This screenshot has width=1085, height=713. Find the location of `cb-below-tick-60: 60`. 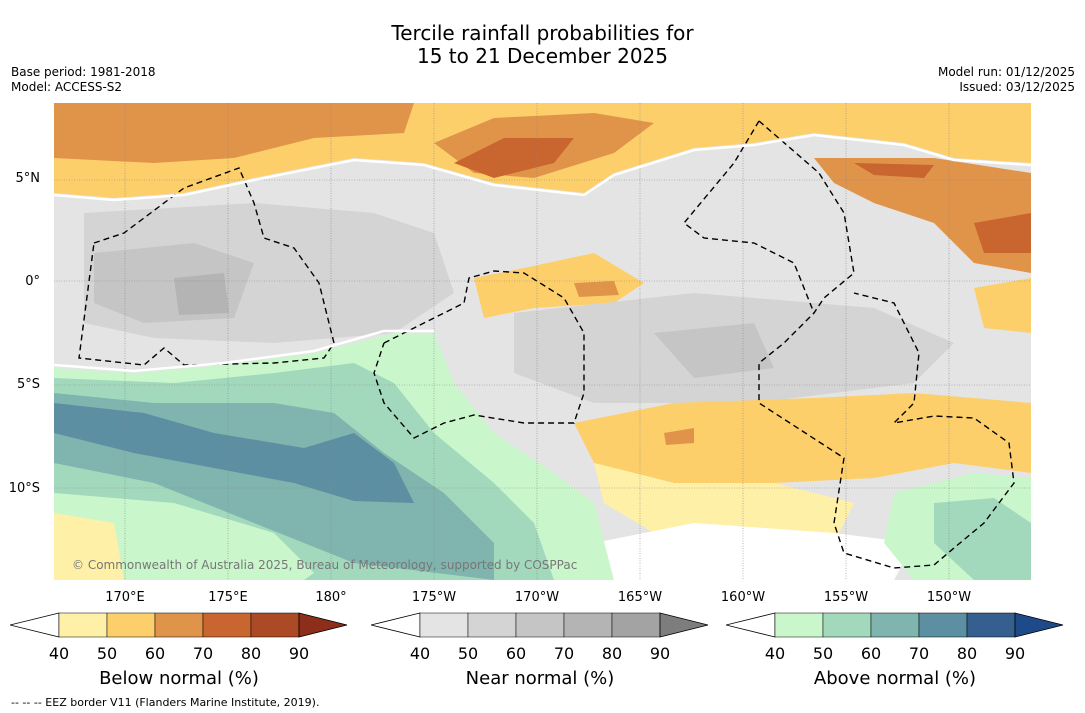

cb-below-tick-60: 60 is located at coordinates (155, 653).